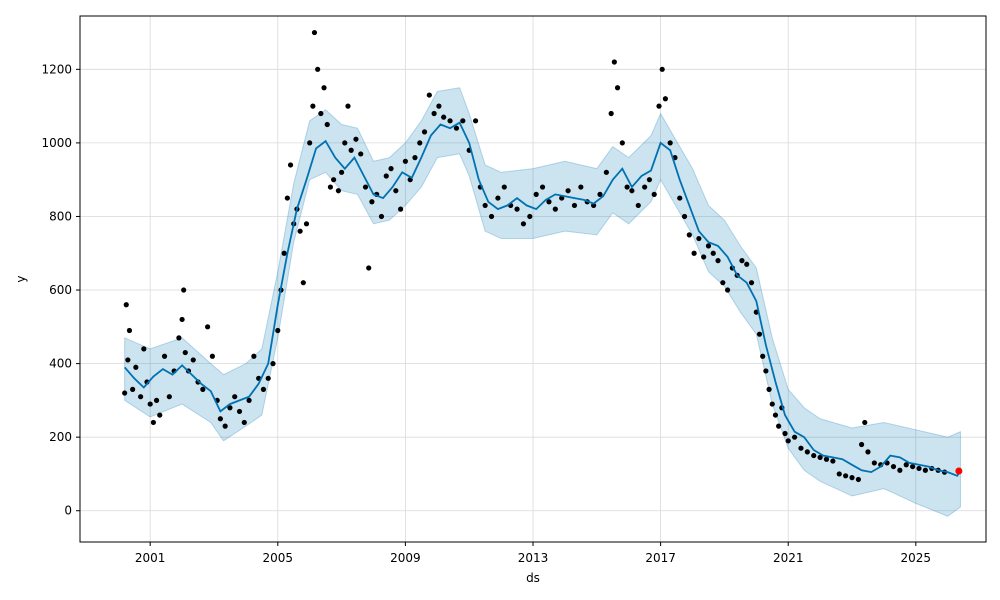 The image size is (1000, 600). Describe the element at coordinates (405, 558) in the screenshot. I see `x-tick-label: 2009` at that location.